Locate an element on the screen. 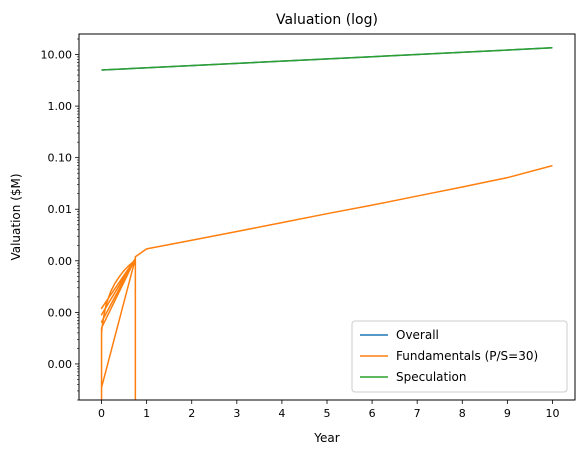 This screenshot has width=584, height=459. legend-box is located at coordinates (459, 356).